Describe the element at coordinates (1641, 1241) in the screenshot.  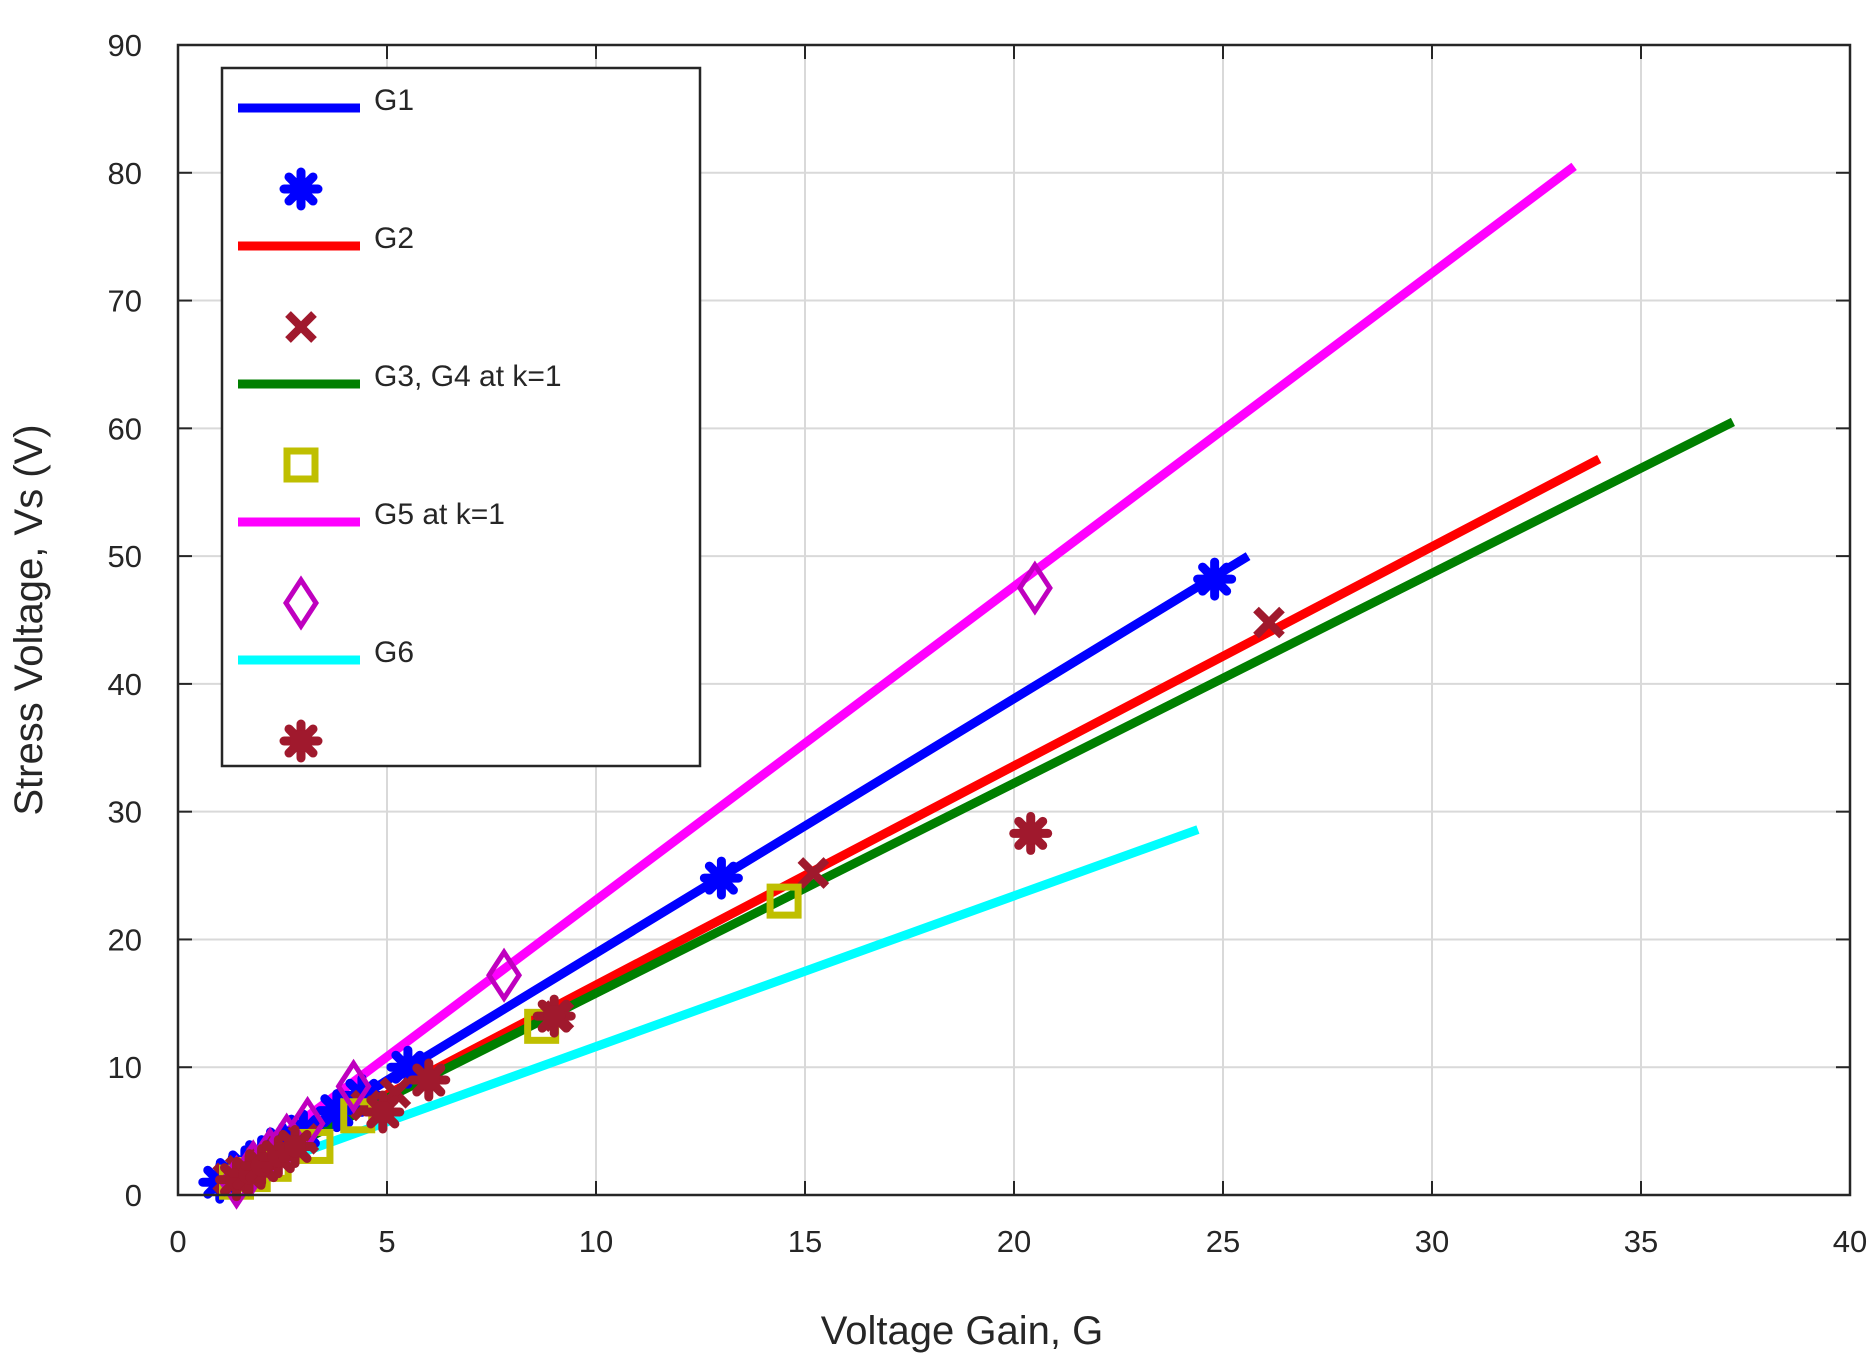
I see `x-tick-label: 35` at that location.